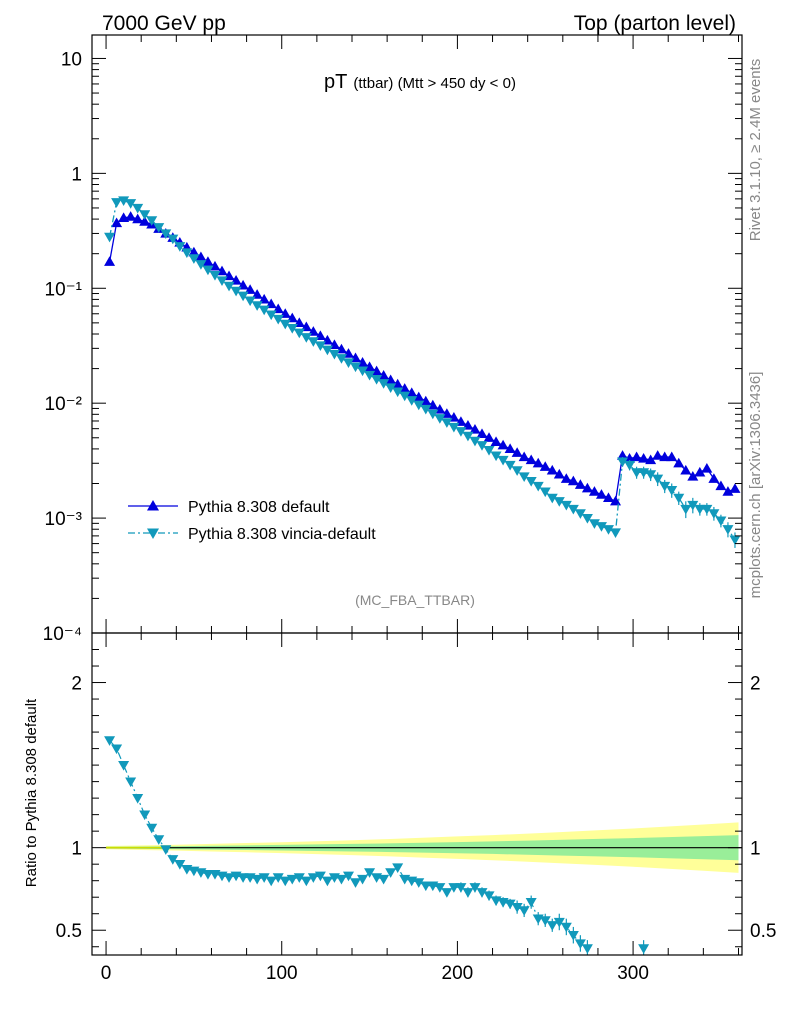 The width and height of the screenshot is (786, 1024). I want to click on main-y-tick-label: 1, so click(76, 174).